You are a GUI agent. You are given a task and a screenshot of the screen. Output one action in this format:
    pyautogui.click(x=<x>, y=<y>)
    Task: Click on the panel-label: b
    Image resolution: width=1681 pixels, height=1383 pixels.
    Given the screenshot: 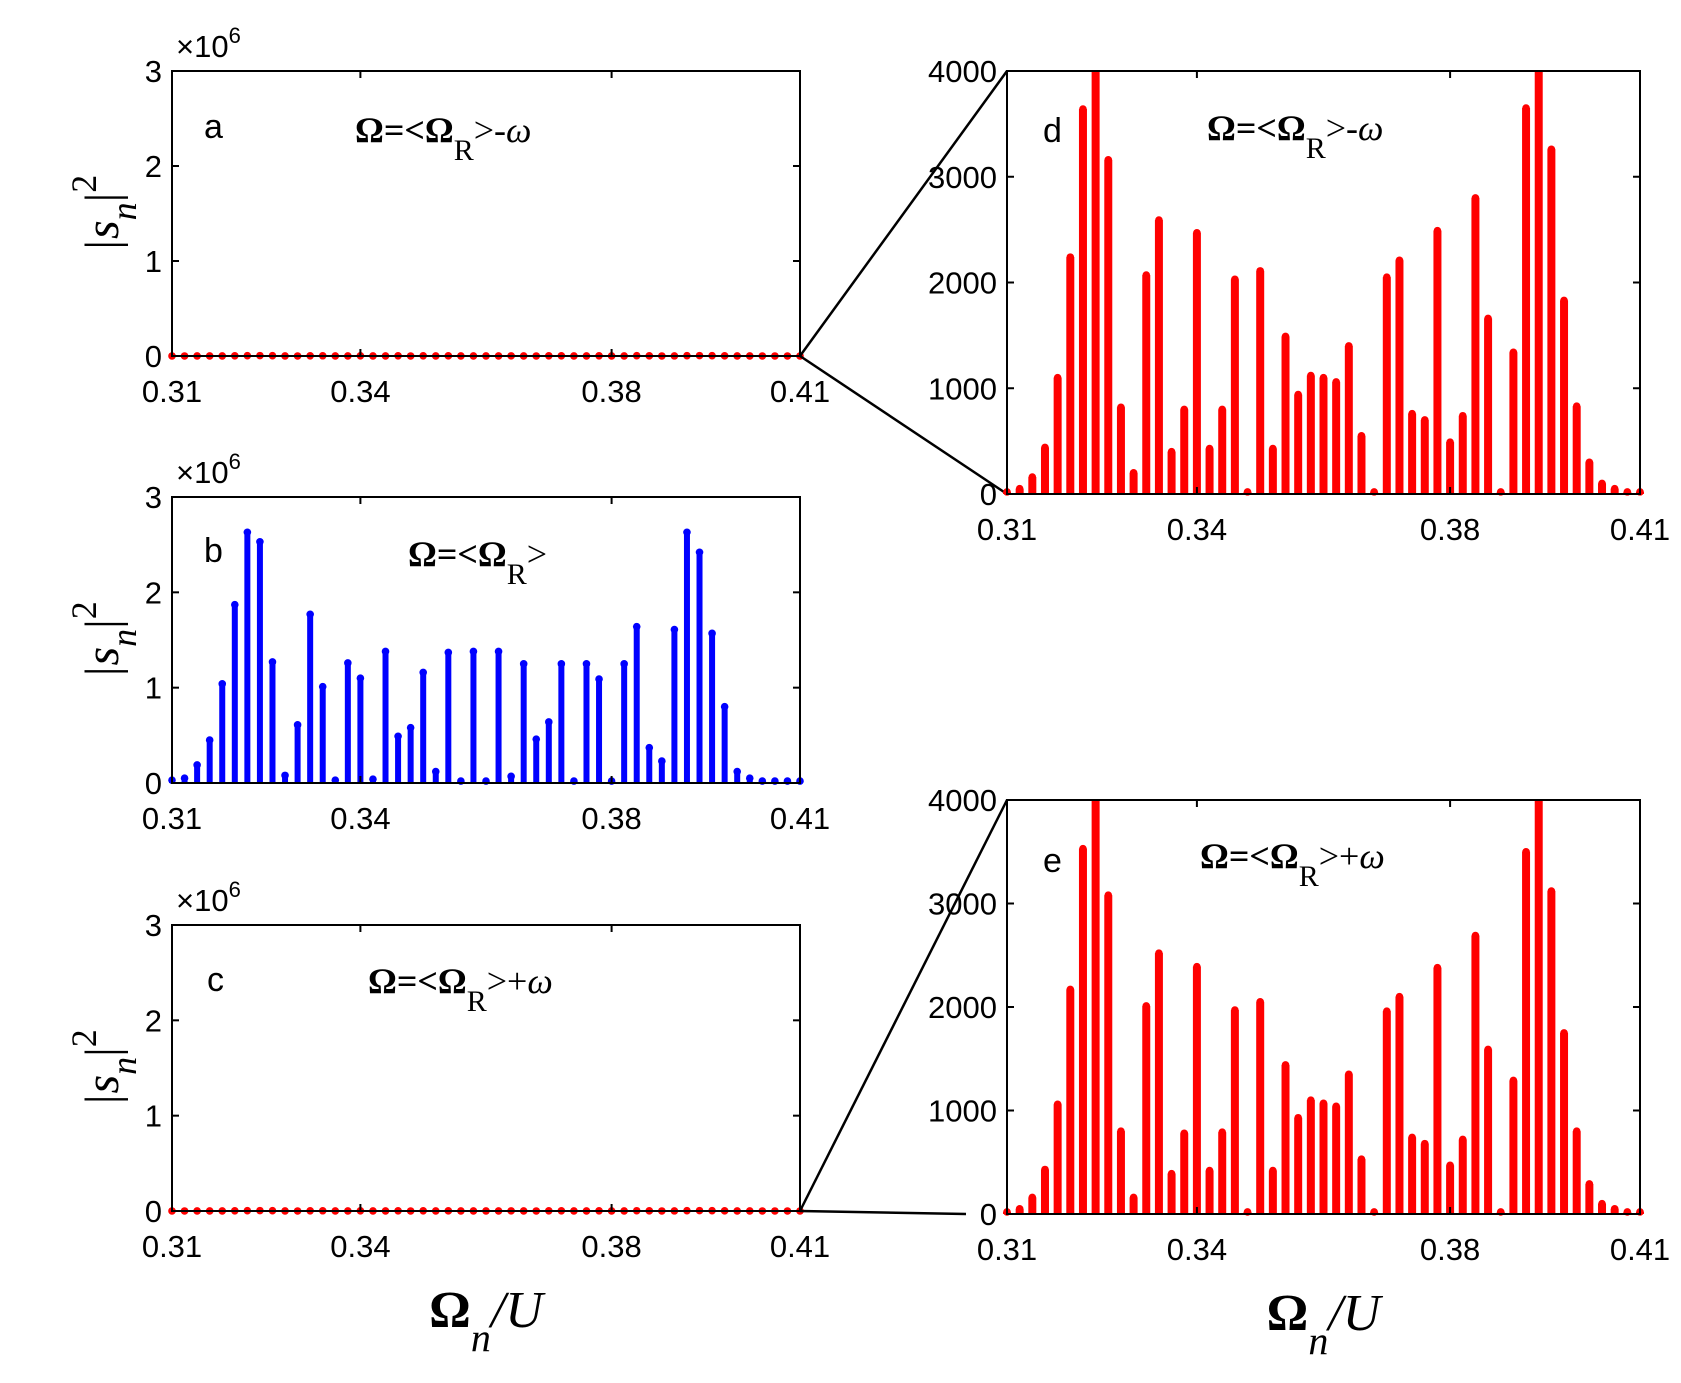 What is the action you would take?
    pyautogui.click(x=213, y=551)
    